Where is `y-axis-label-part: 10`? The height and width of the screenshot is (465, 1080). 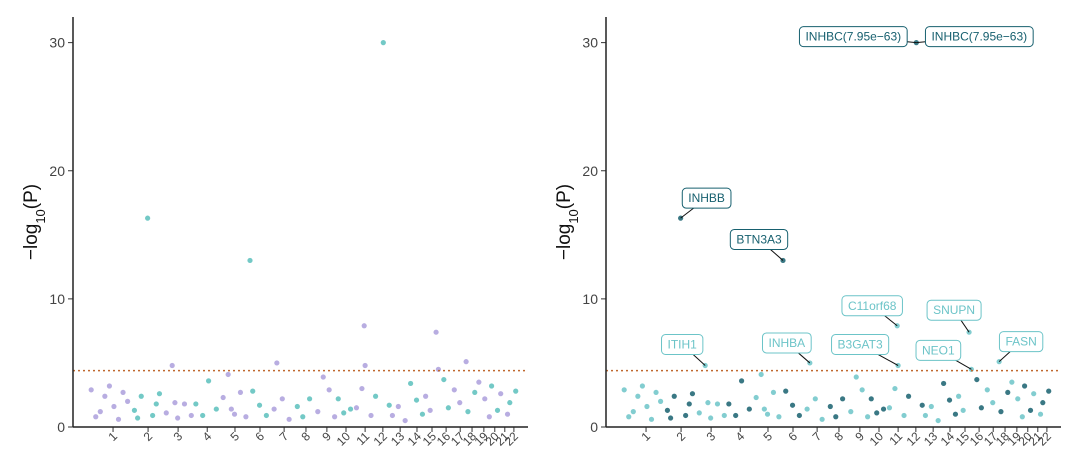 y-axis-label-part: 10 is located at coordinates (573, 216).